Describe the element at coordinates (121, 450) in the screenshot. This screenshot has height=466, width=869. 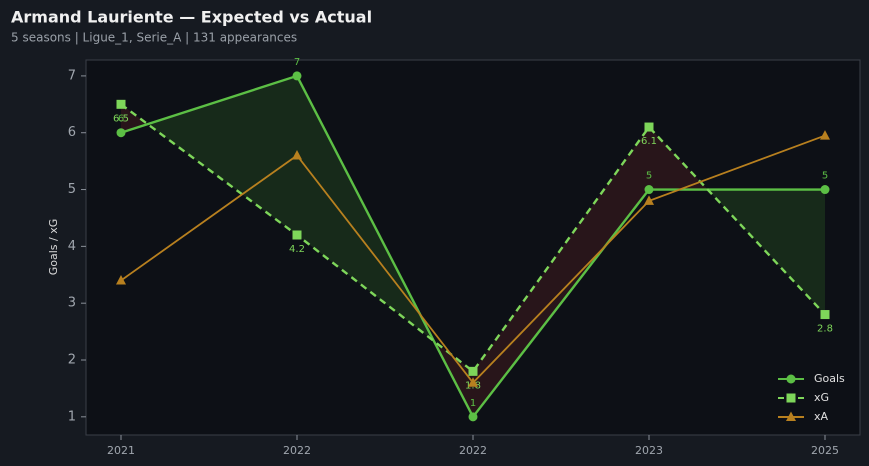
I see `x-tick-label: 2021` at that location.